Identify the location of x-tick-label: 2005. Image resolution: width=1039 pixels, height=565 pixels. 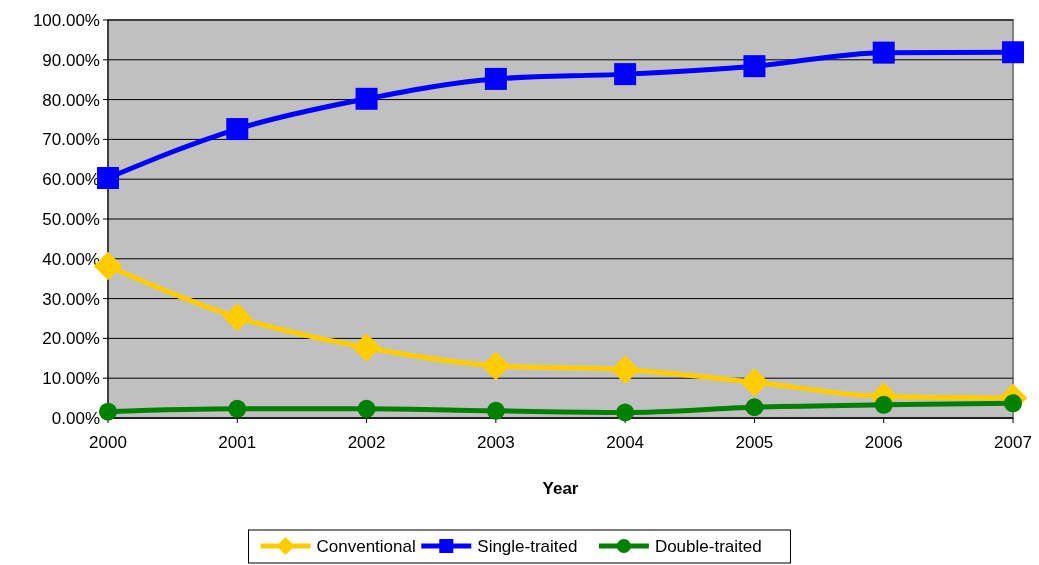
(754, 442).